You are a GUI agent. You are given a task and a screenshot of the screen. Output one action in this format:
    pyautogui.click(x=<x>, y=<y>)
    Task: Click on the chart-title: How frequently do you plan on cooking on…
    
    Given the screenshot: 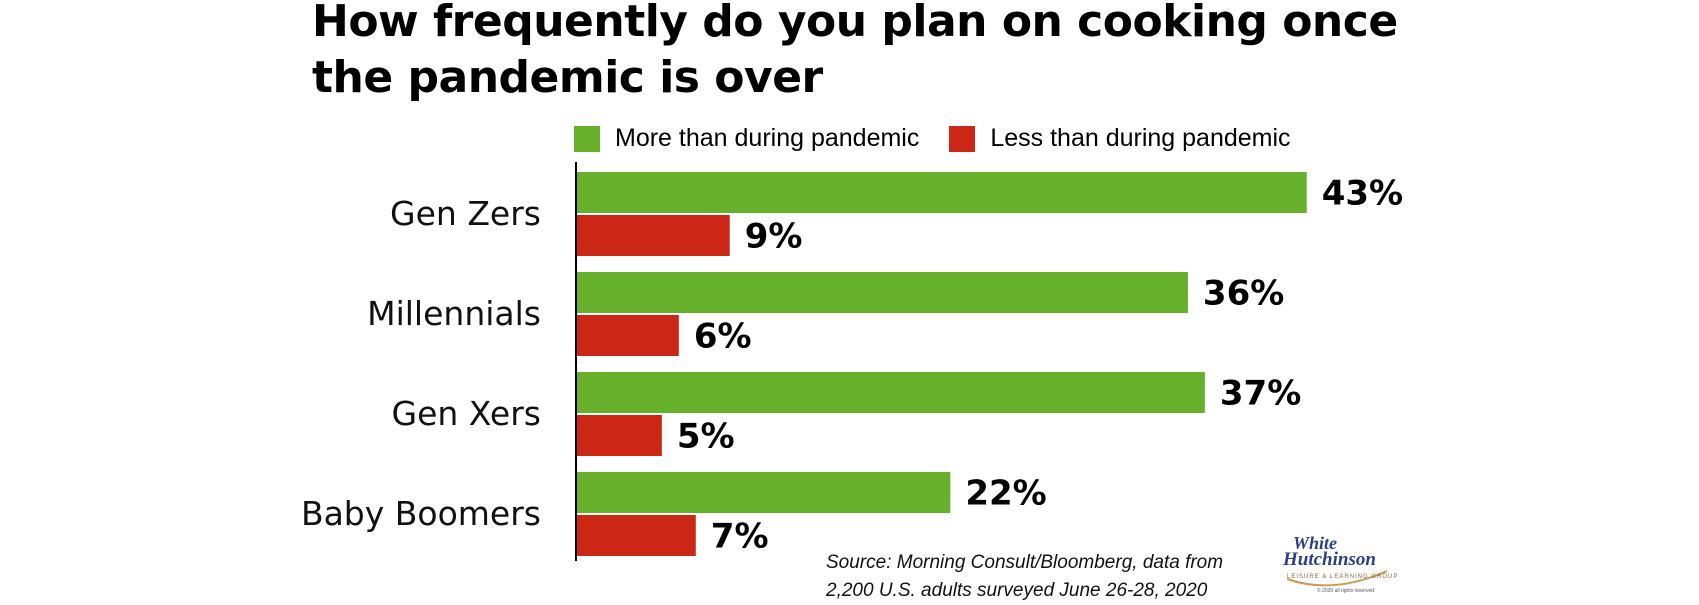 What is the action you would take?
    pyautogui.click(x=862, y=53)
    